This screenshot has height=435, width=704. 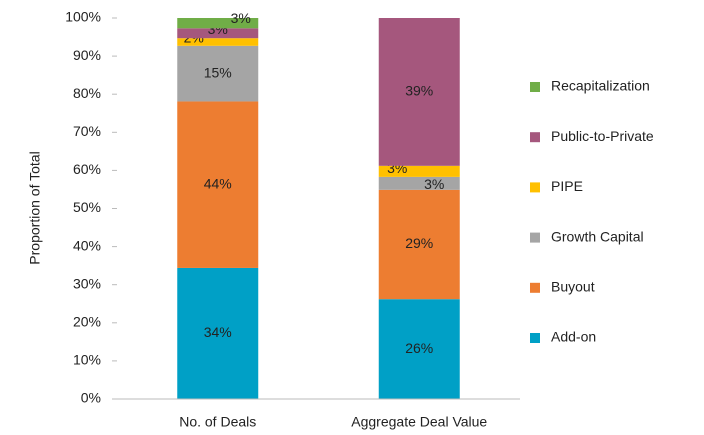 What do you see at coordinates (91, 398) in the screenshot?
I see `y-tick-label: 0%` at bounding box center [91, 398].